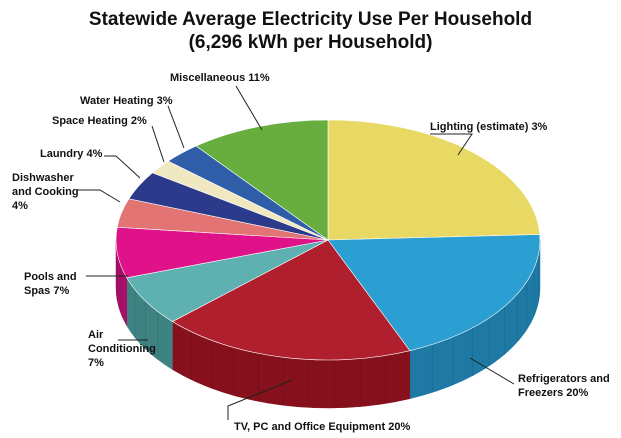 Image resolution: width=621 pixels, height=438 pixels. I want to click on slice-label-refrigerators-and-freezers: Refrigerators and, so click(564, 379).